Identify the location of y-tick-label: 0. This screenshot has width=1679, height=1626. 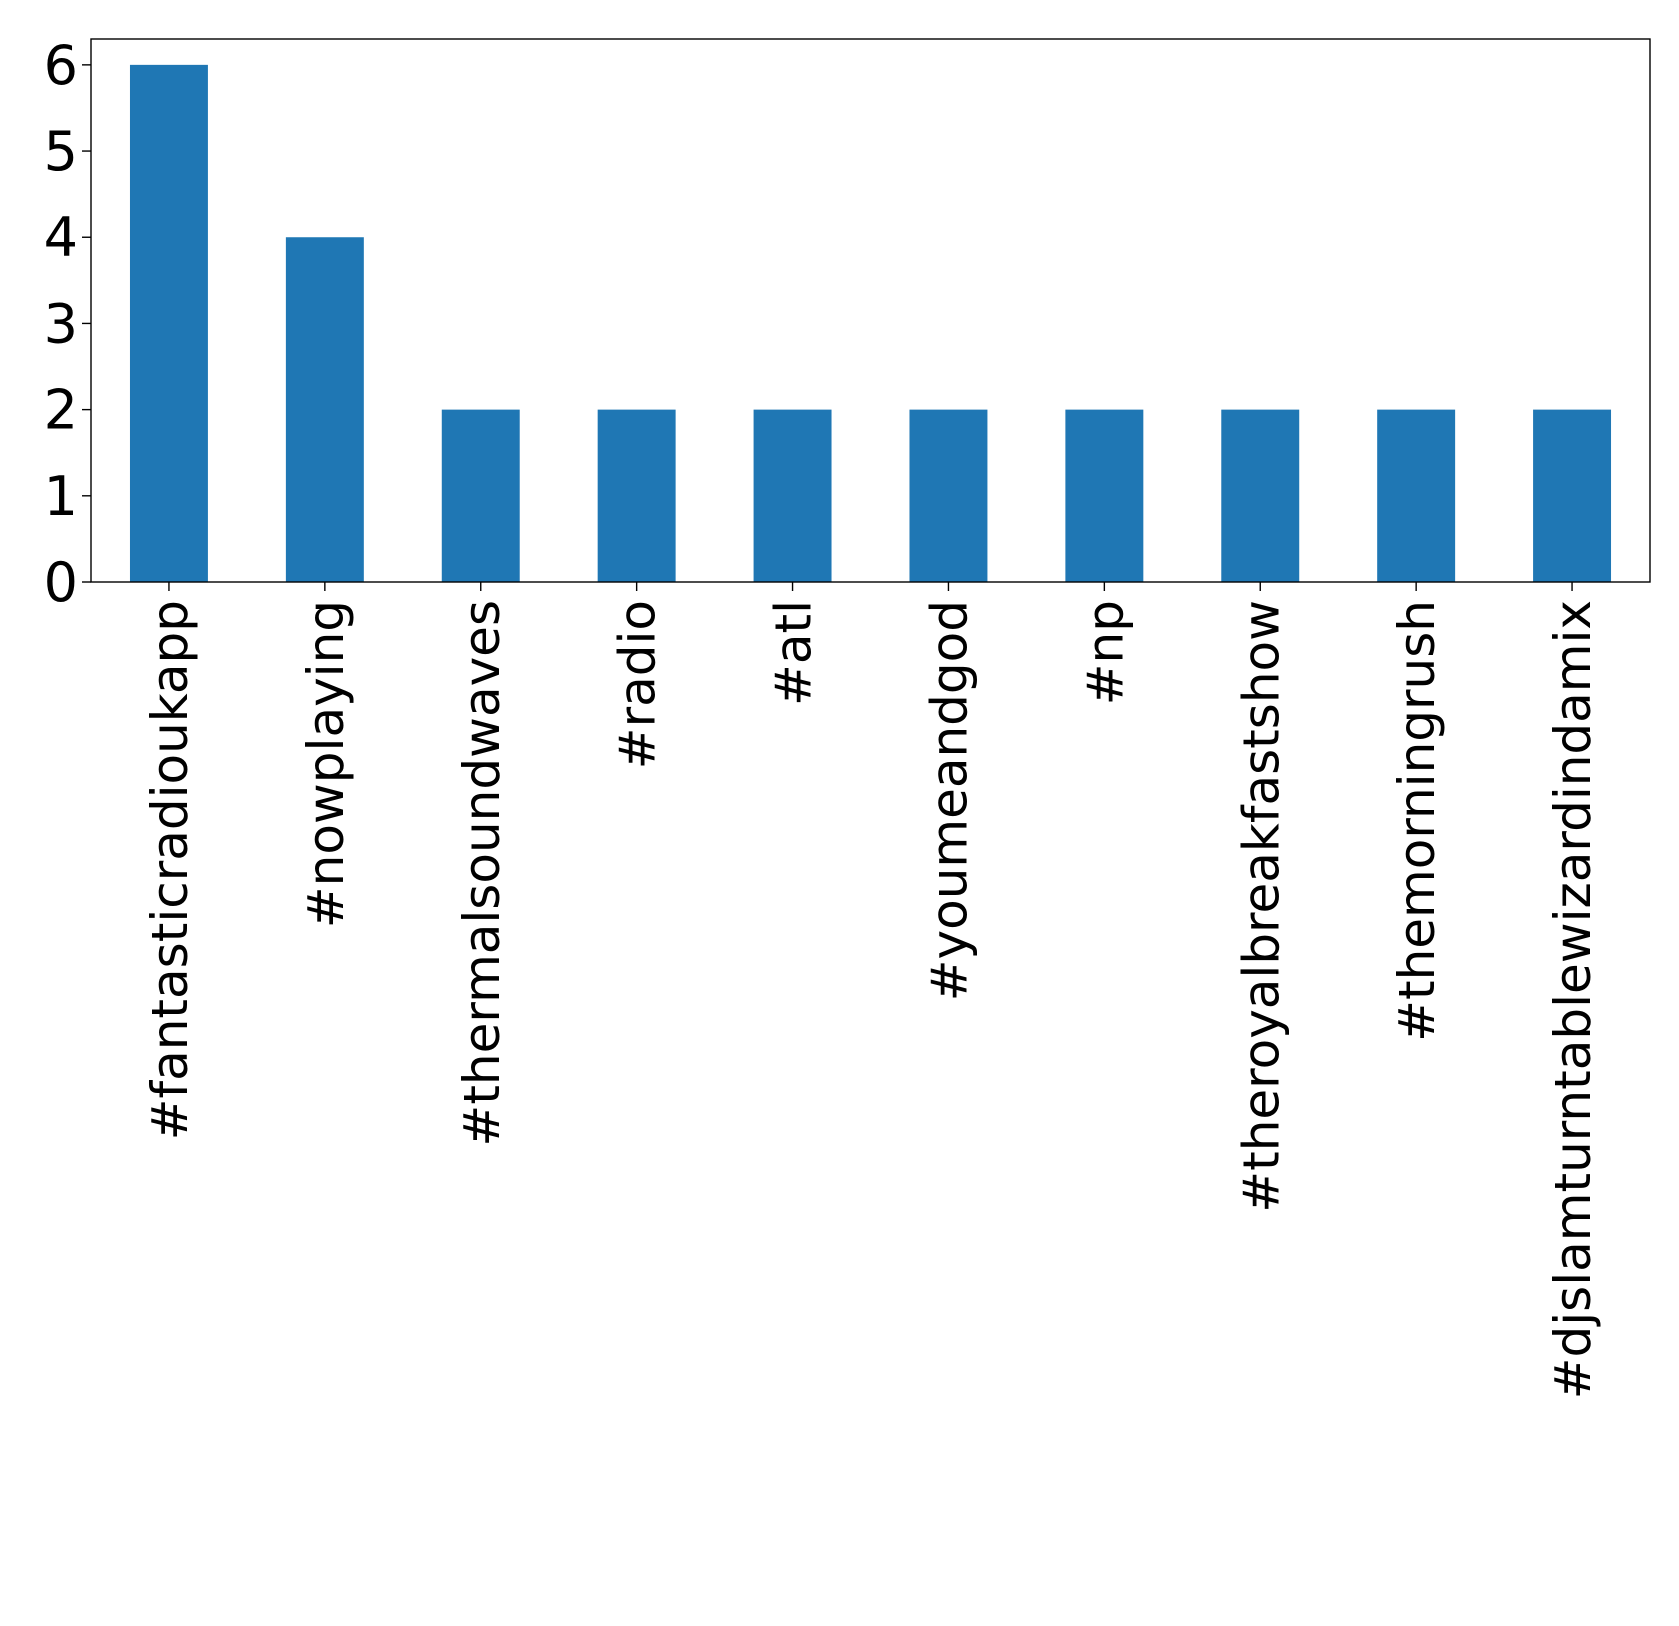
(61, 582).